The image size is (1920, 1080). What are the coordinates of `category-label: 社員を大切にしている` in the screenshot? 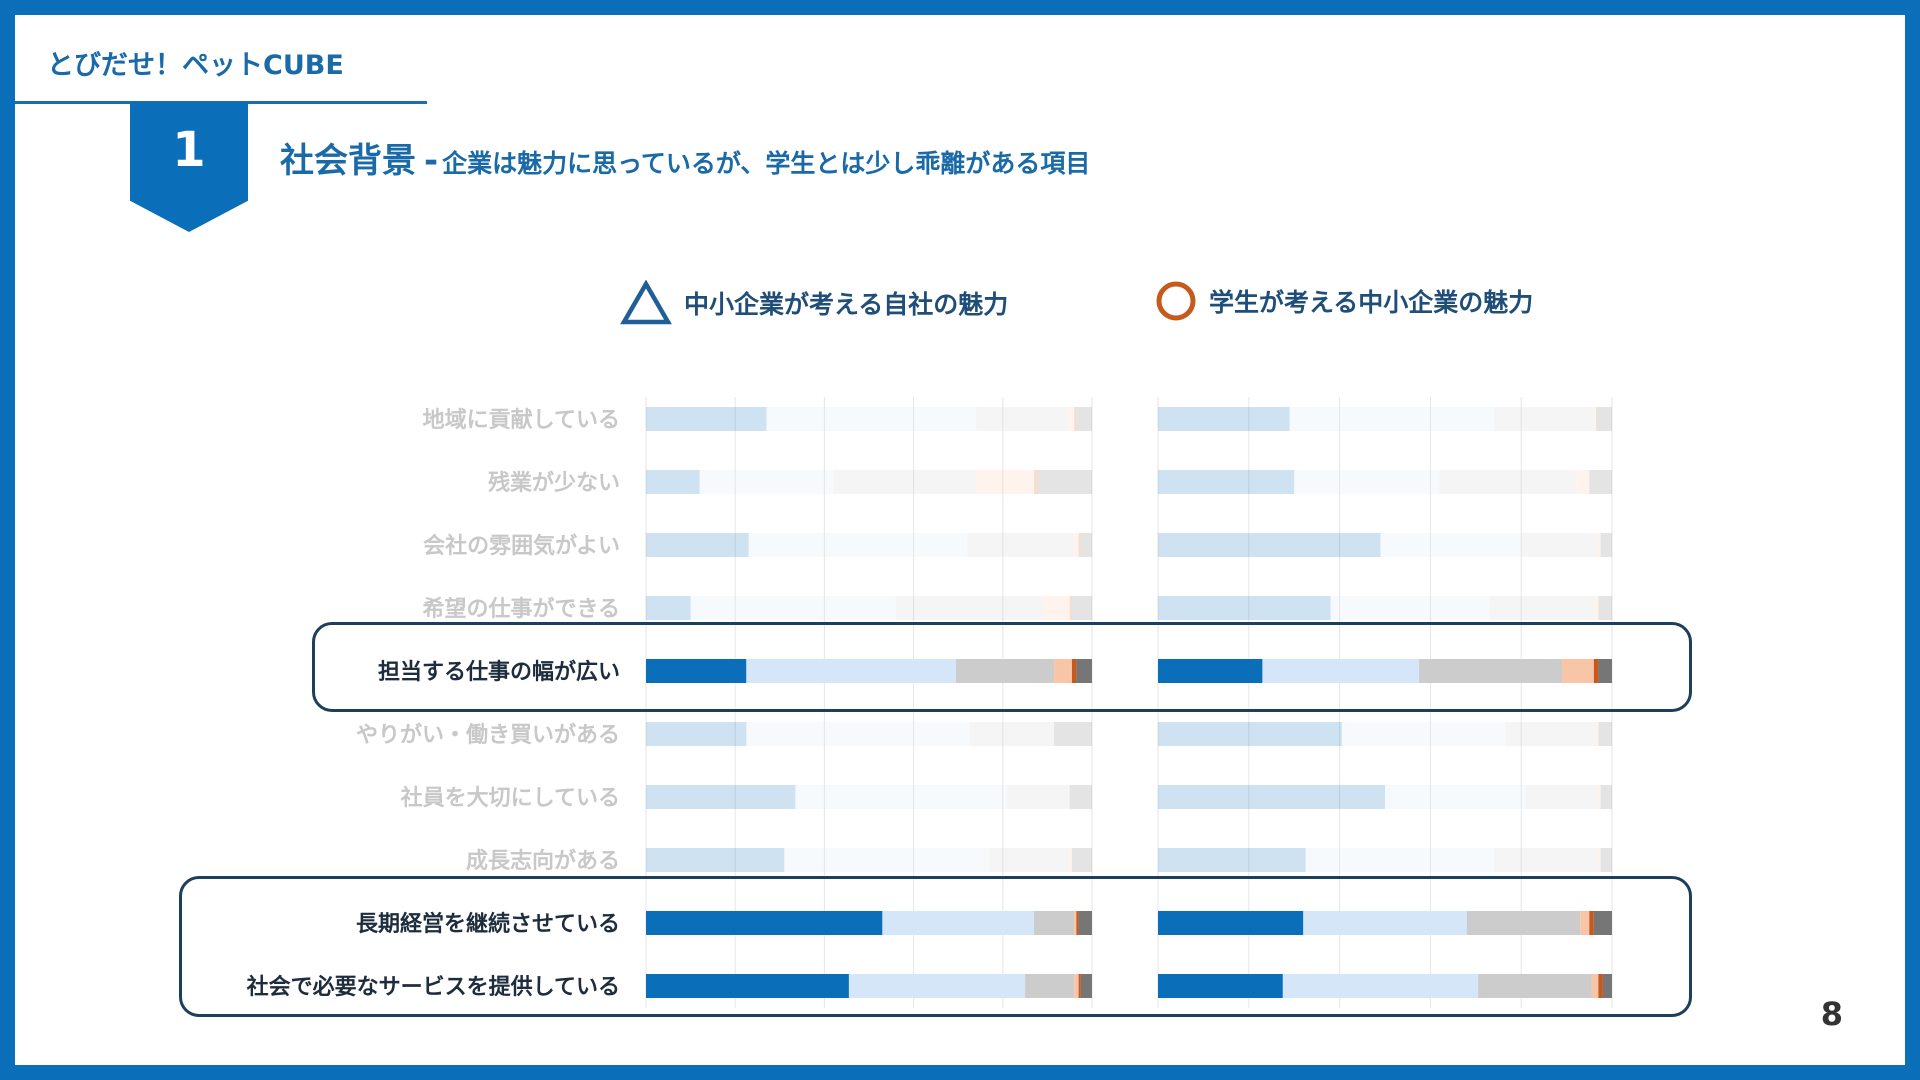 It's located at (510, 798).